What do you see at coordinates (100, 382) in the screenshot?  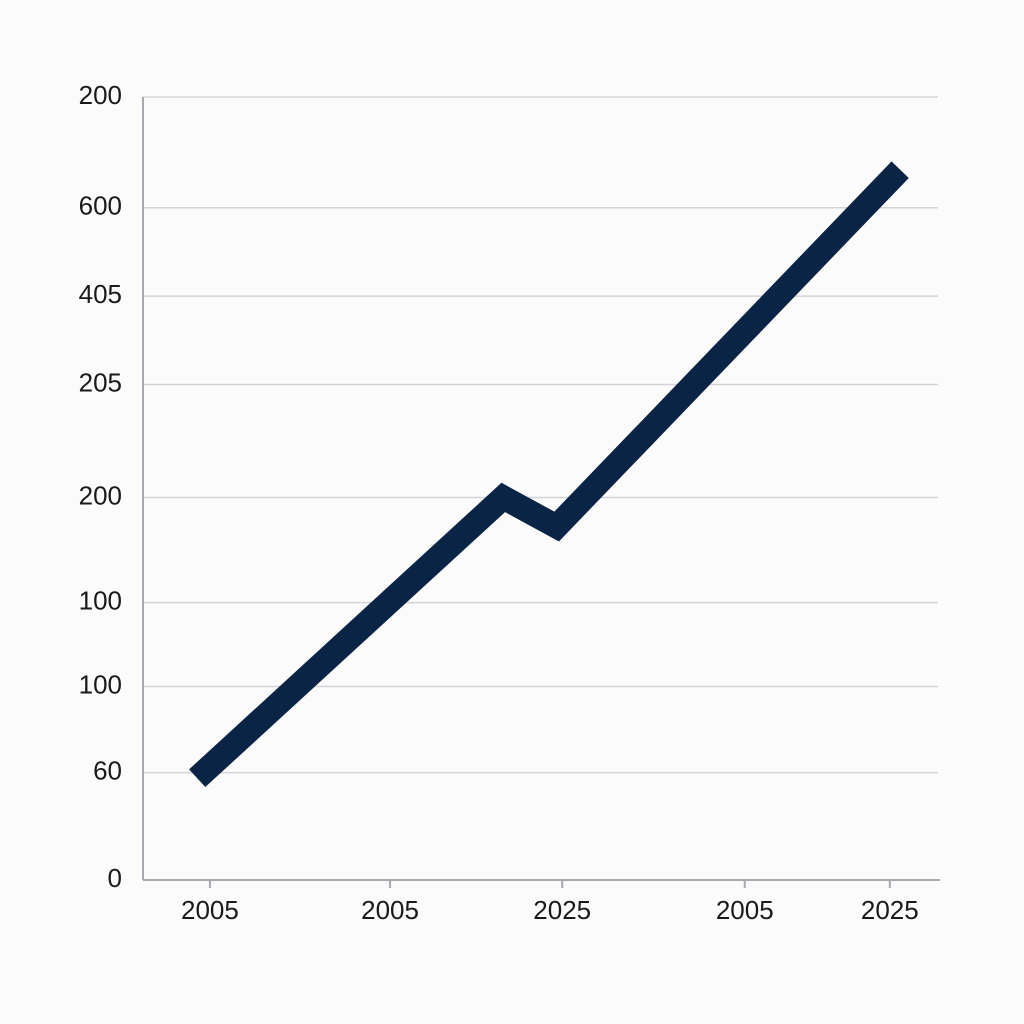 I see `y-tick-label: 205` at bounding box center [100, 382].